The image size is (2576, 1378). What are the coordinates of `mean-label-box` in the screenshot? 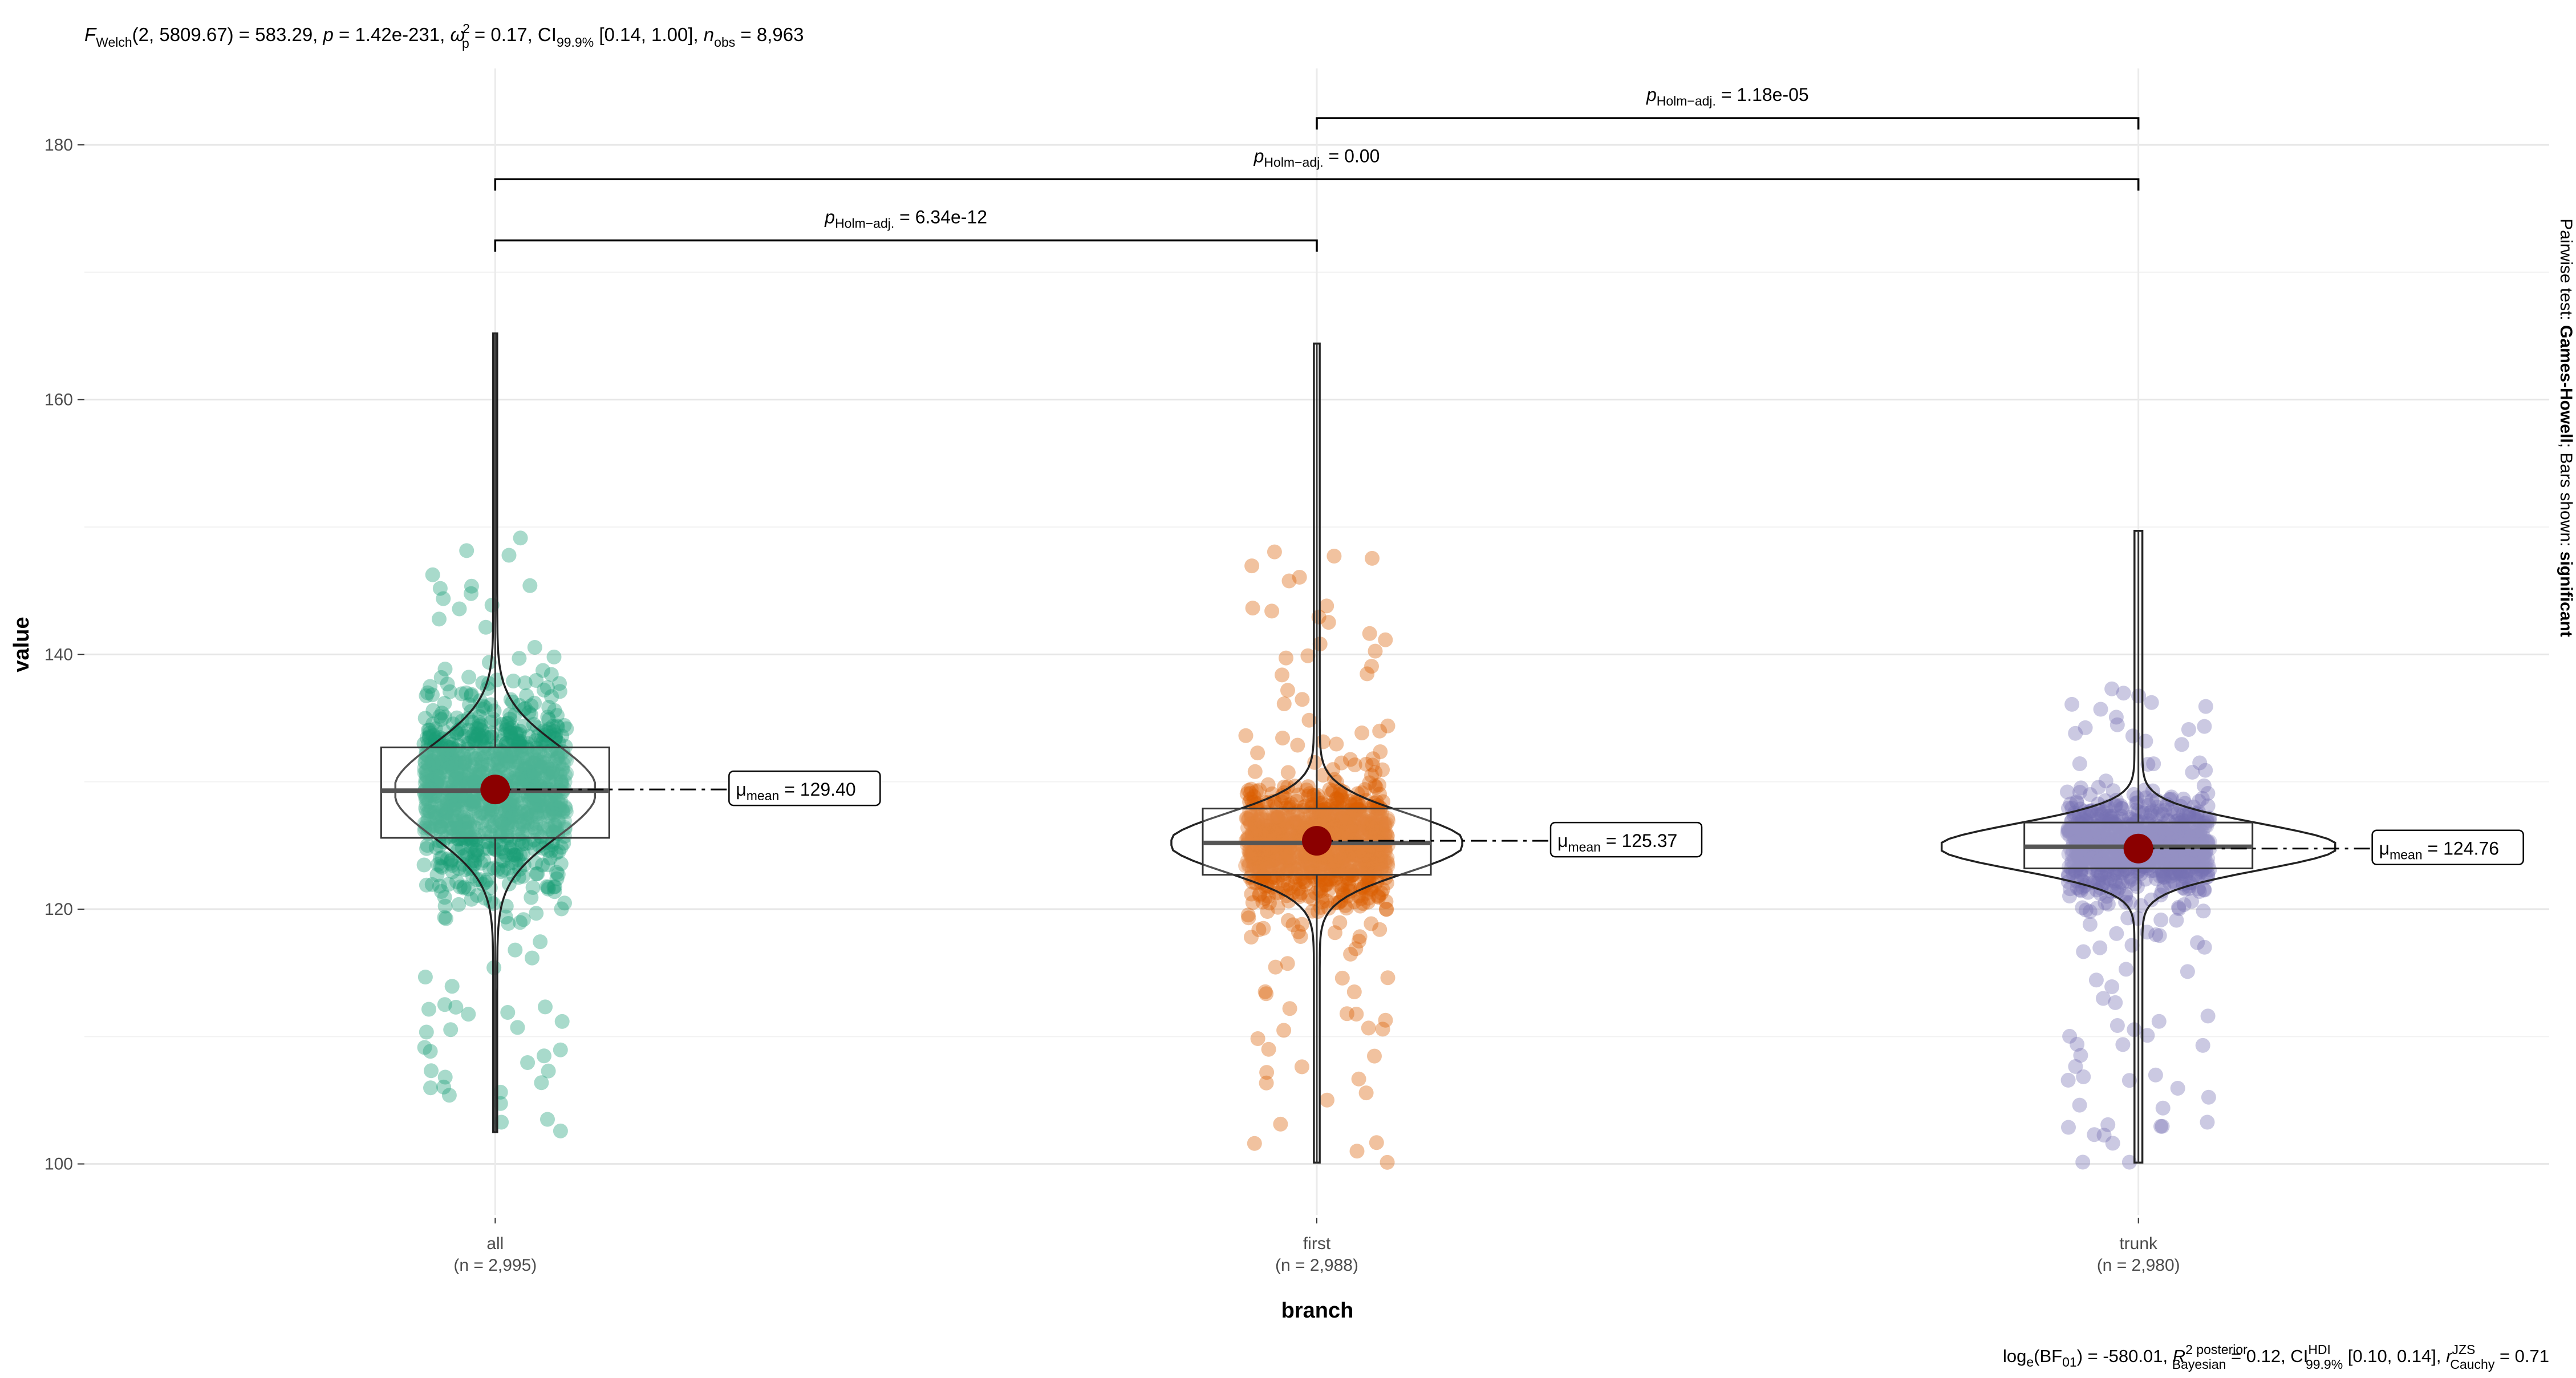 It's located at (1626, 839).